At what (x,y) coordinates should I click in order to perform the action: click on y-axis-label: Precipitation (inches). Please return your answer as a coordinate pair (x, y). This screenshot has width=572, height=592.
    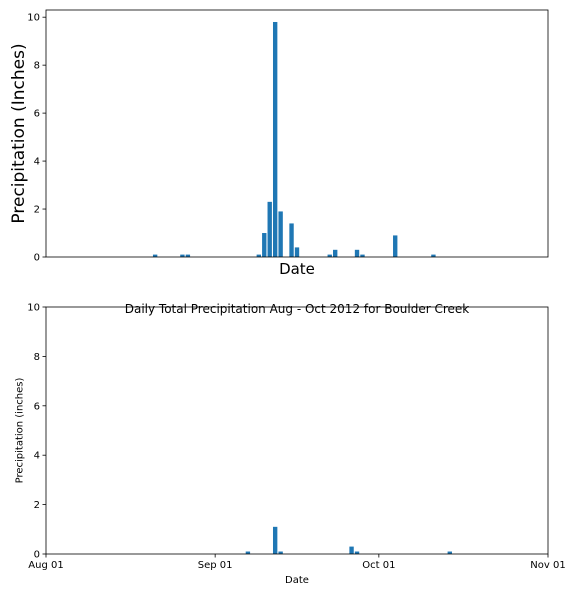
    Looking at the image, I should click on (20, 431).